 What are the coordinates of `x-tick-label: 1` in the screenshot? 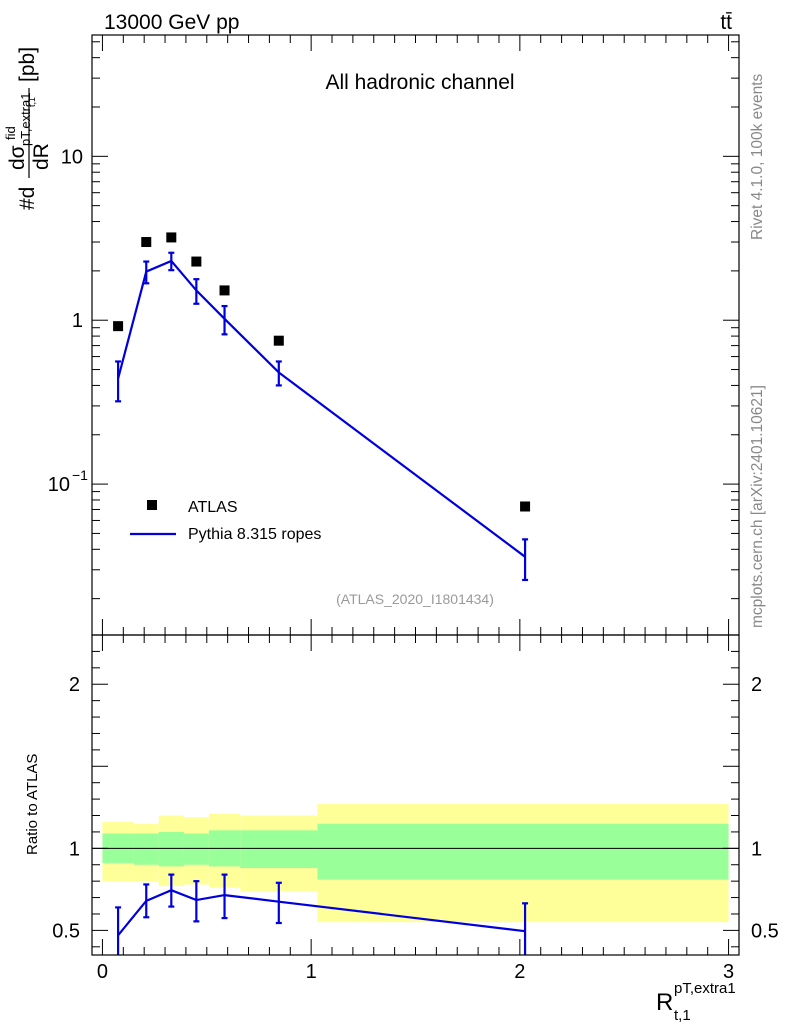 It's located at (311, 972).